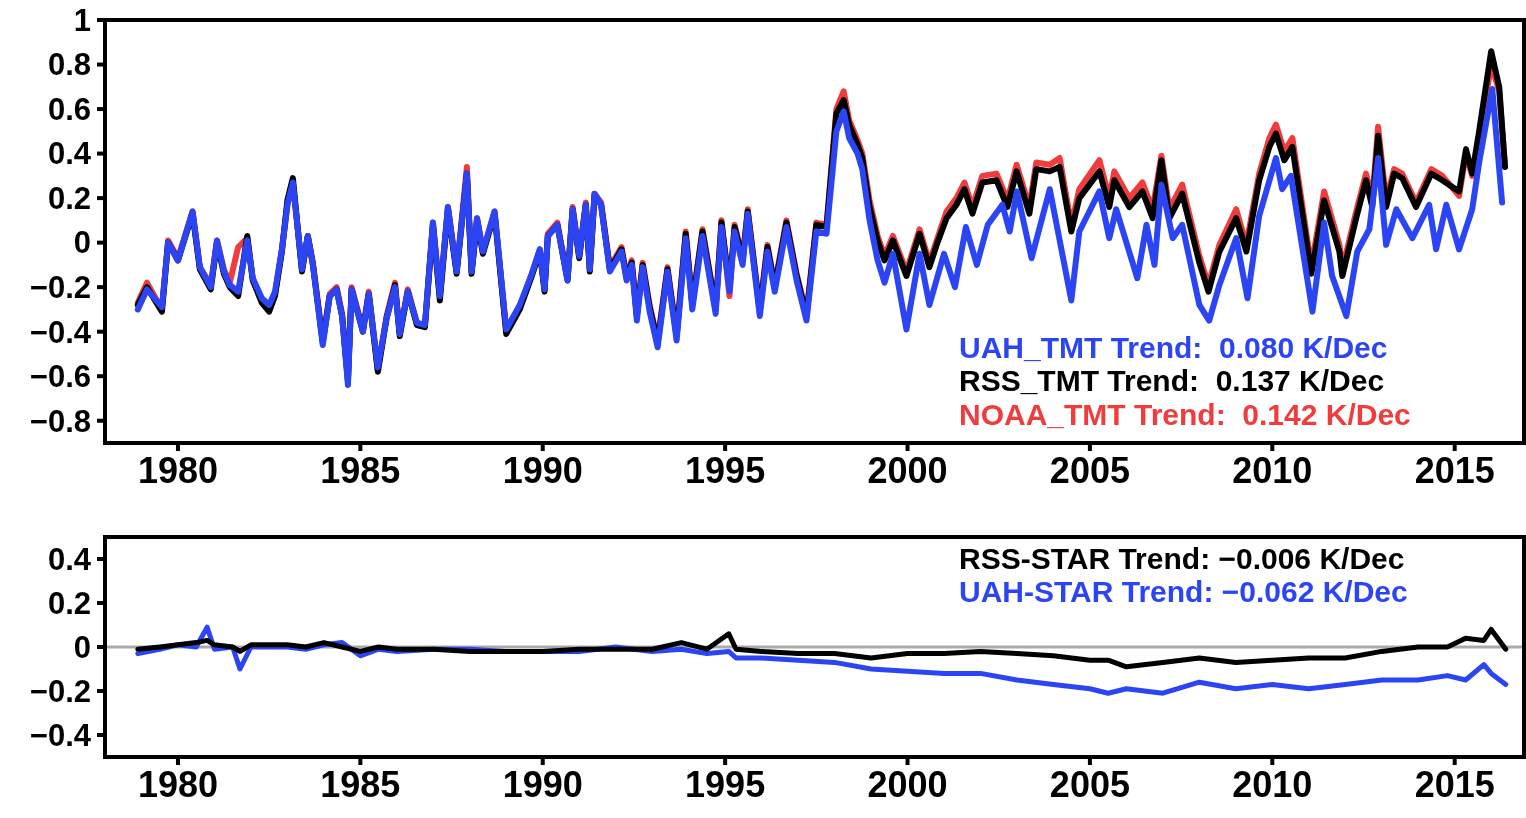 The image size is (1526, 818). Describe the element at coordinates (1173, 347) in the screenshot. I see `series-label: UAH_TMT Trend: 0.080 K/Dec` at that location.